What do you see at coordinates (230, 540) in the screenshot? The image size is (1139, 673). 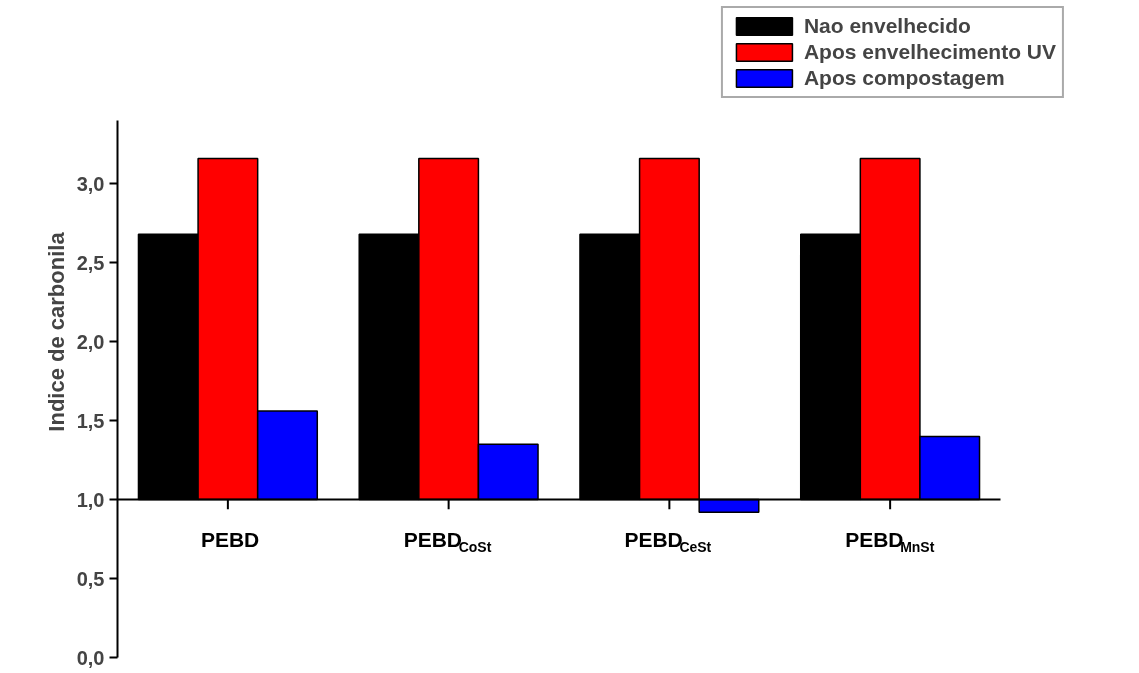 I see `x-tick-label: PEBD` at bounding box center [230, 540].